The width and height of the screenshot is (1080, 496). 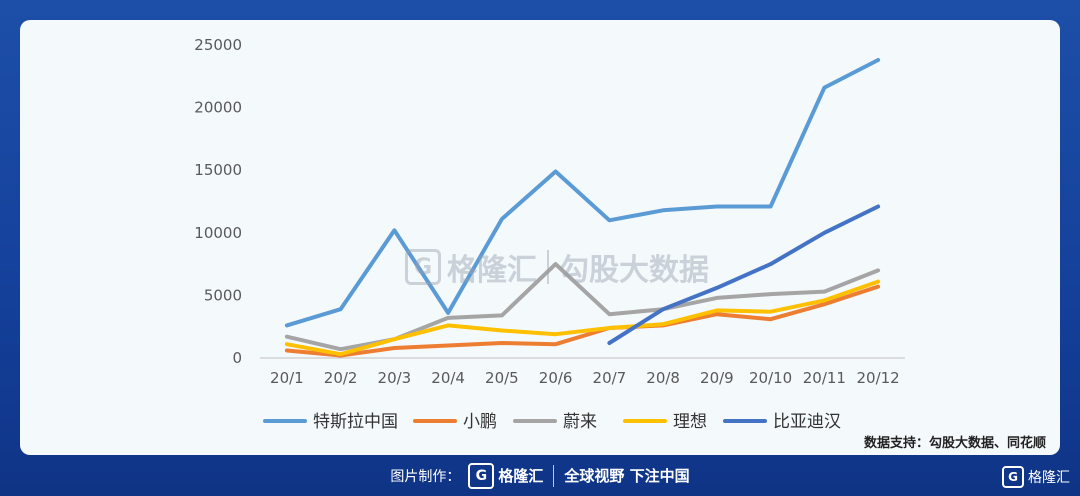 I want to click on legend-label-2: 小鹏, so click(x=480, y=422).